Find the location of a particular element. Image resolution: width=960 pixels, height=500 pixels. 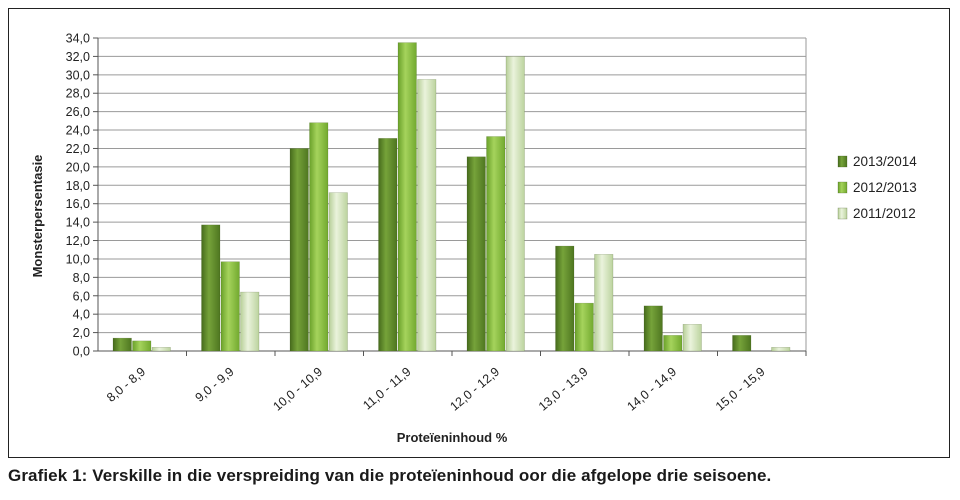

x-tick-label: 13,0 - 13,9 is located at coordinates (563, 389).